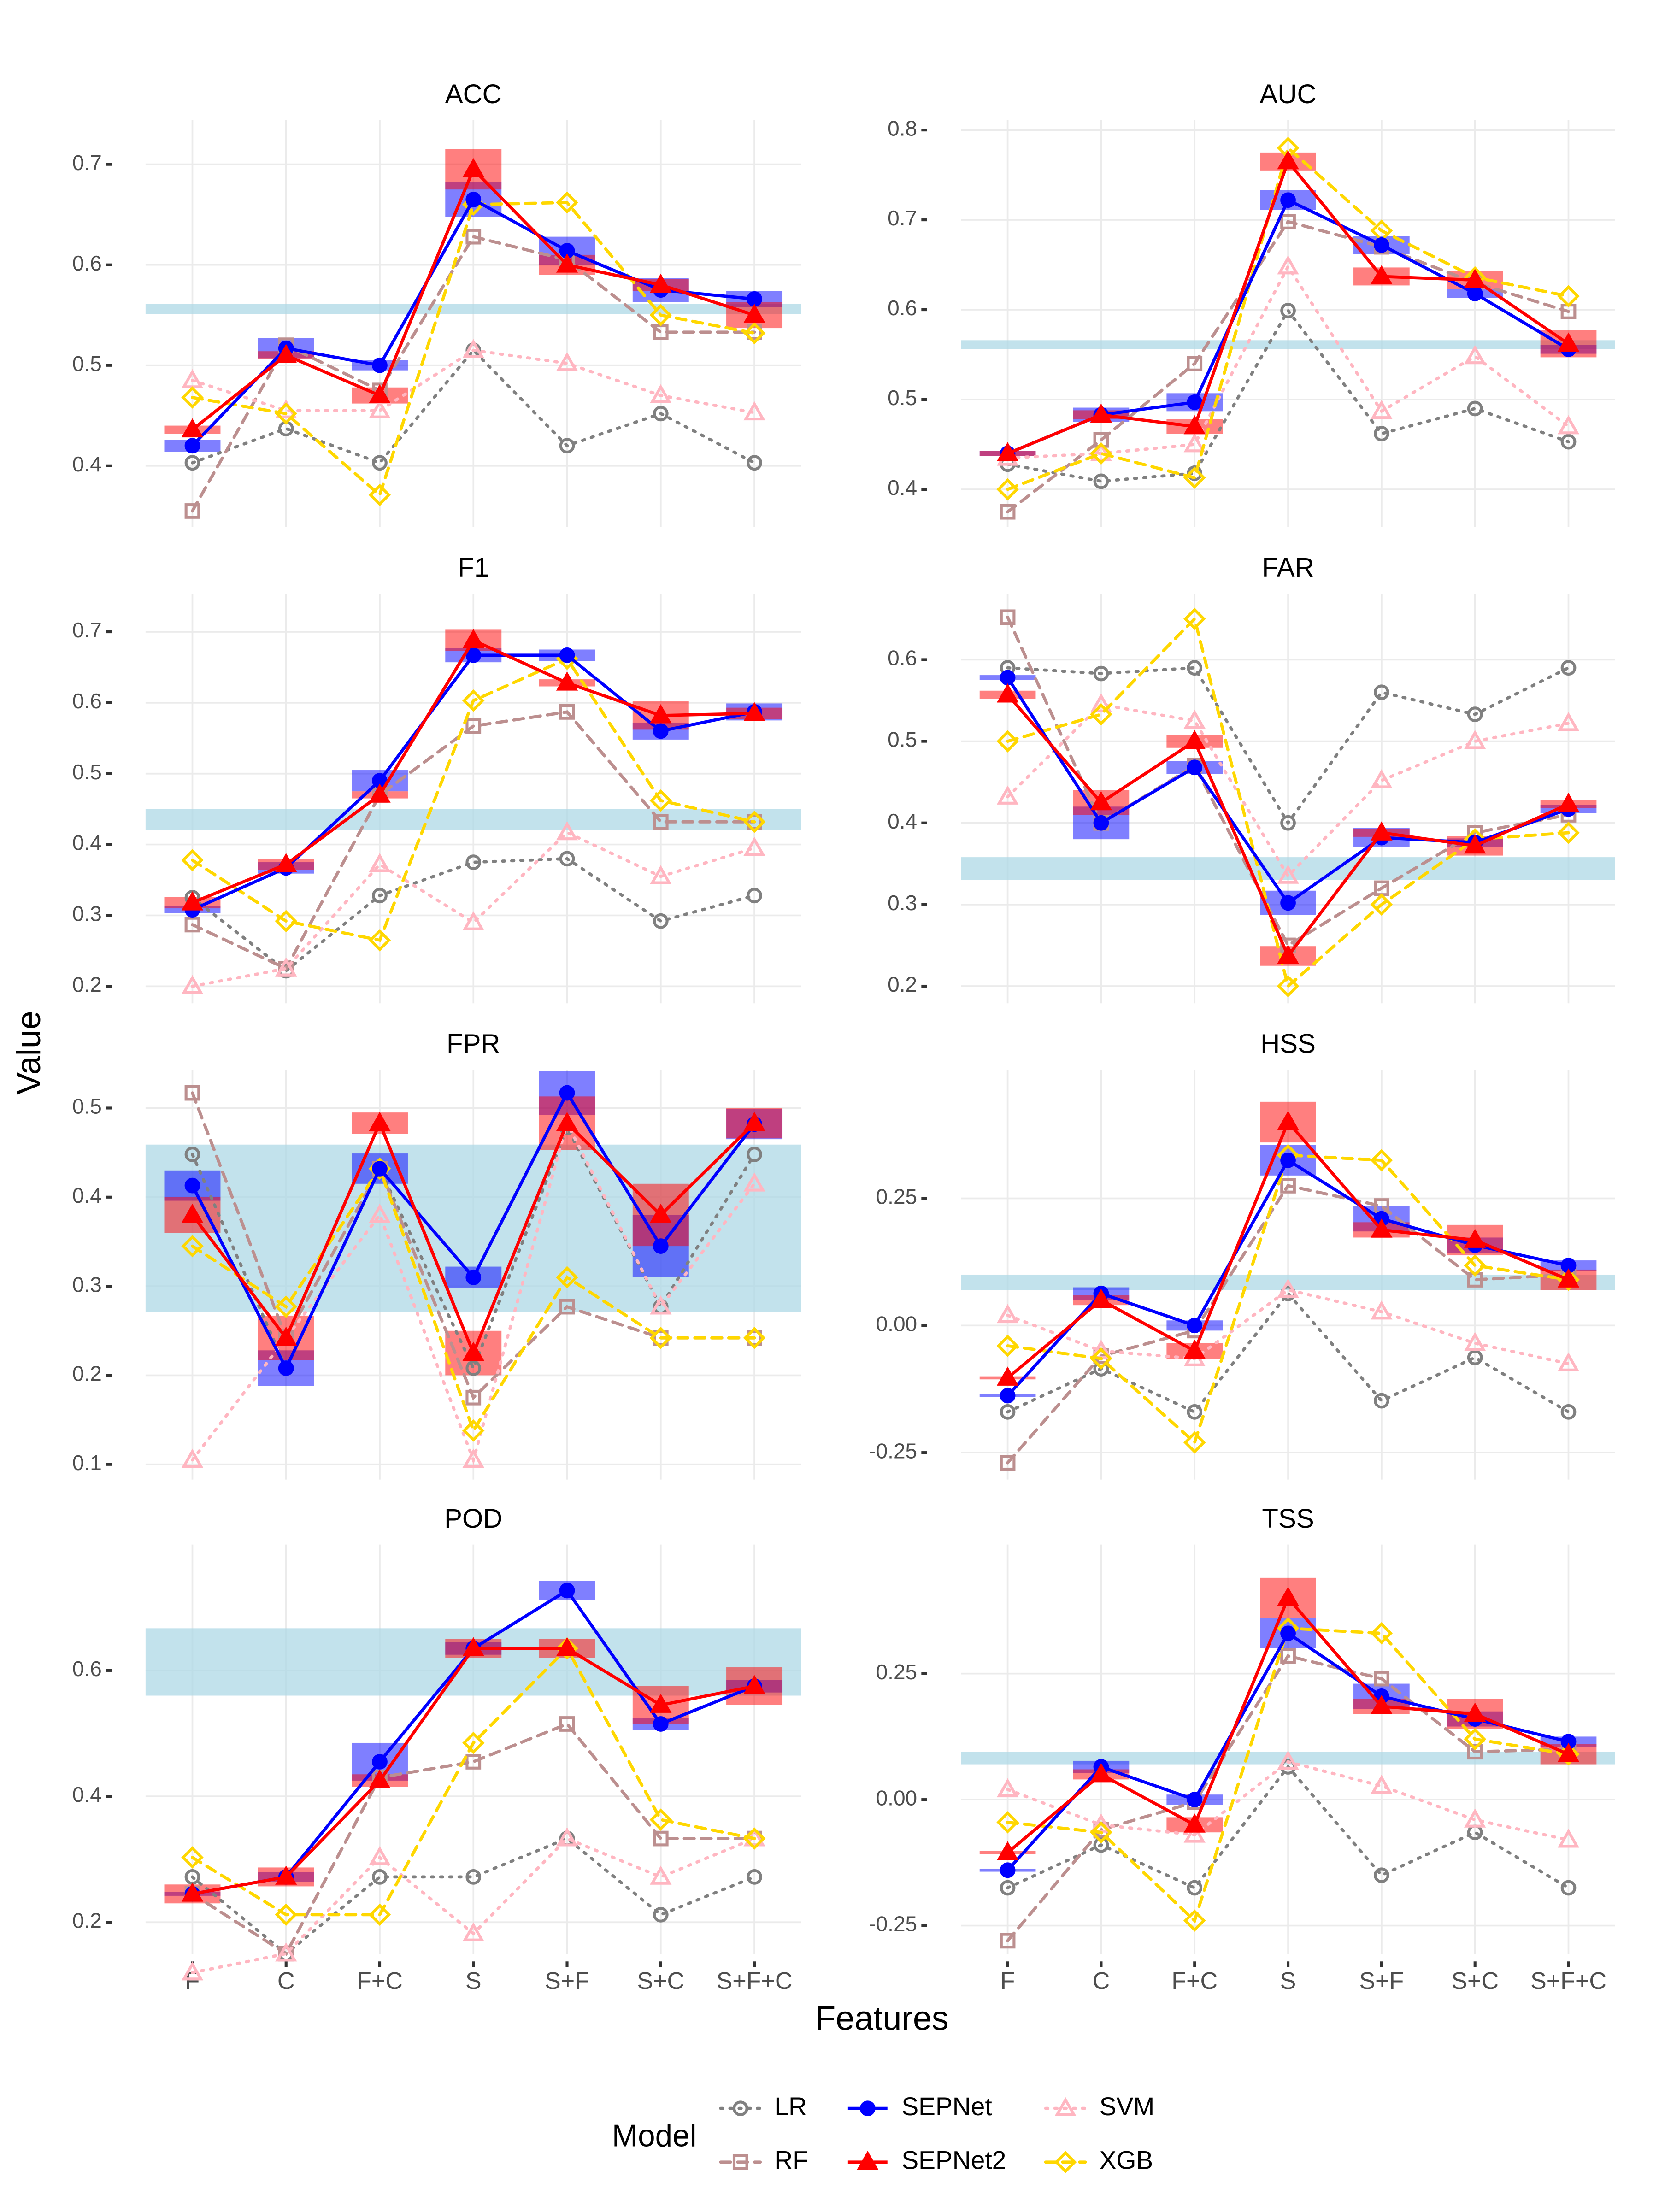 This screenshot has width=1659, height=2212. I want to click on panel: FAR 0.2 0.3 0.4 0.5 0.6, so click(1251, 778).